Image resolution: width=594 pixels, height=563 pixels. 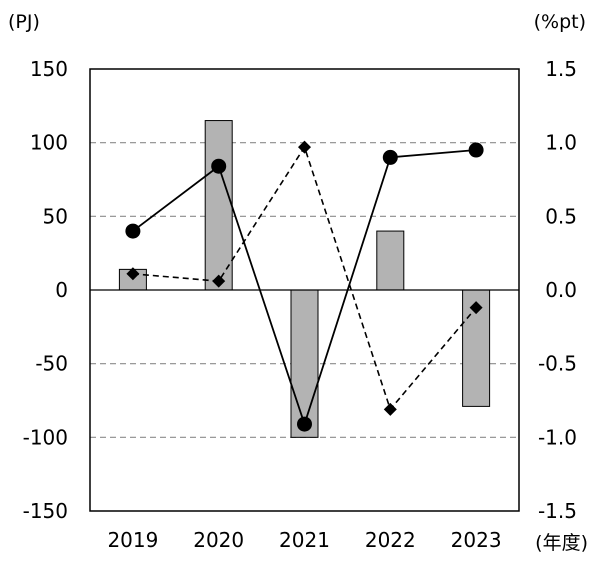 I want to click on right-tick-label: -1.5, so click(x=557, y=511).